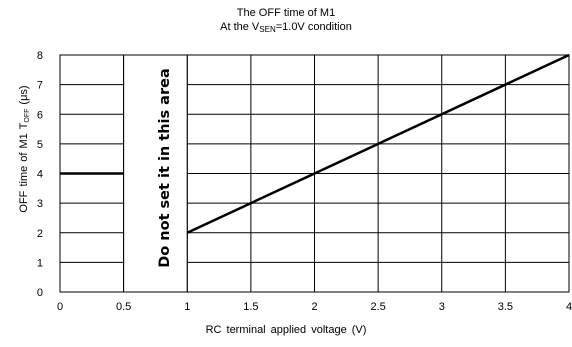  I want to click on x-tick-label: 4, so click(569, 307).